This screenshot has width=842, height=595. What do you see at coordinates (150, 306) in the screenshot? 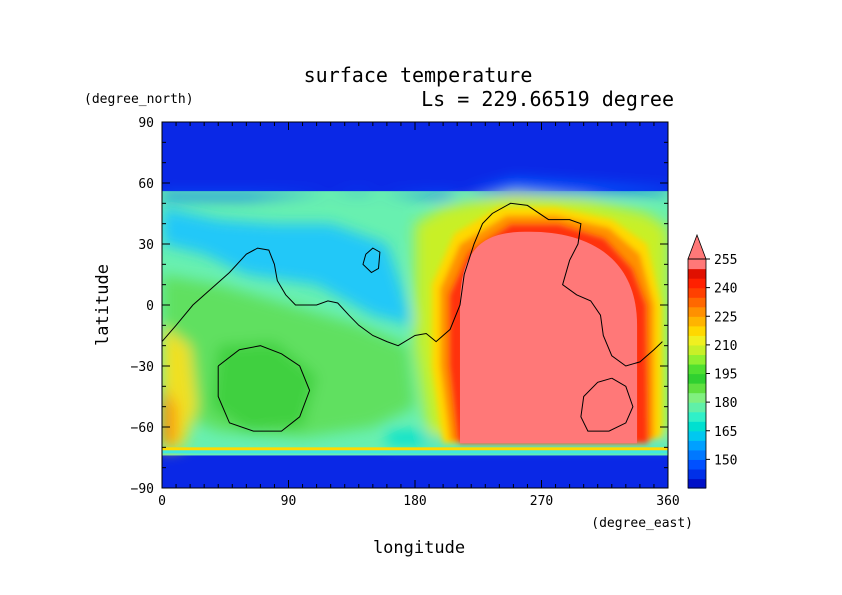
I see `y-tick-label: 0` at bounding box center [150, 306].